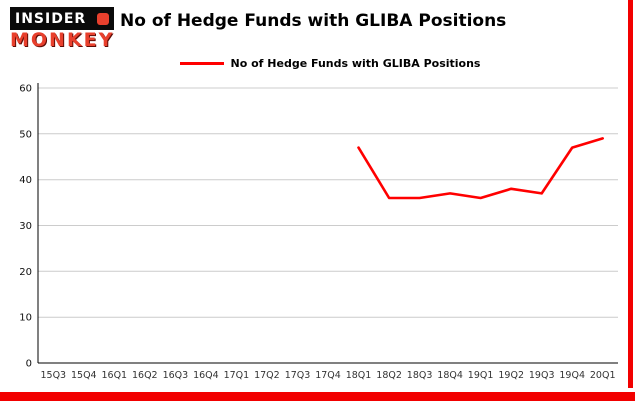 The width and height of the screenshot is (635, 405). I want to click on svg-text: 19Q2, so click(511, 375).